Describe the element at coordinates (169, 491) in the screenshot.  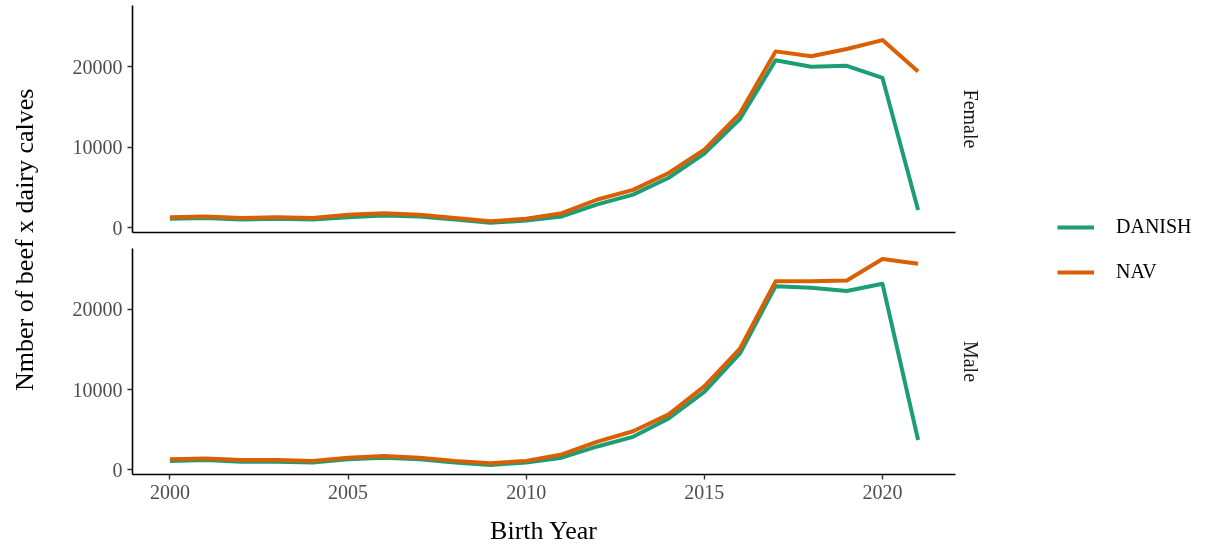
I see `x-tick-label: 2000` at that location.